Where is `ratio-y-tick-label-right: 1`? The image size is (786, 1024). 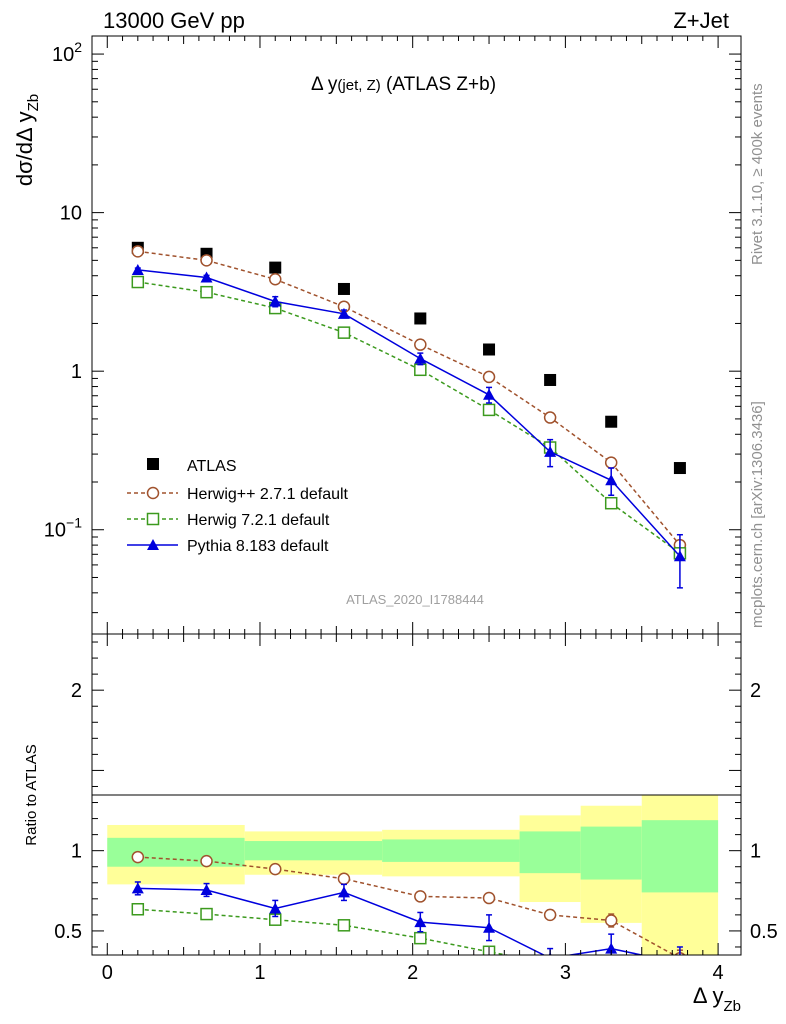 ratio-y-tick-label-right: 1 is located at coordinates (755, 852).